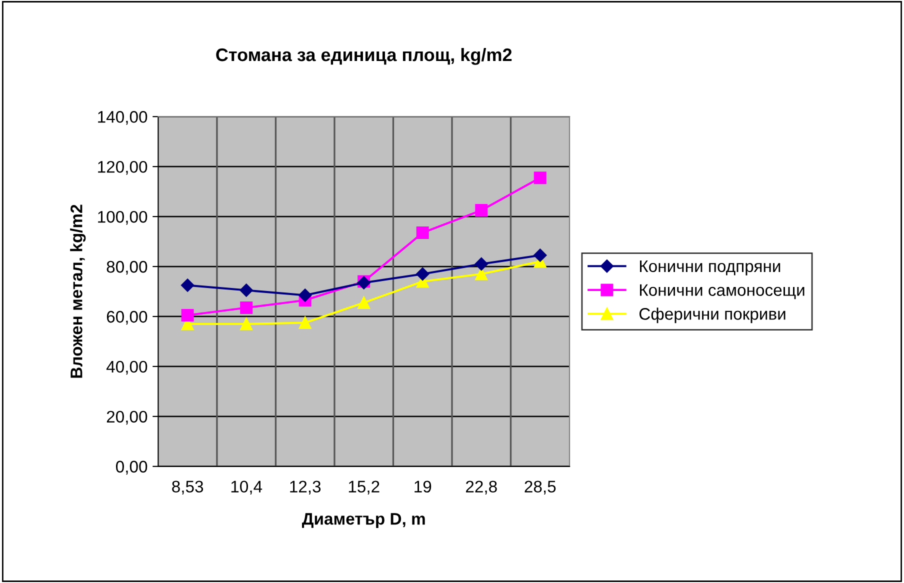 This screenshot has height=583, width=904. What do you see at coordinates (123, 167) in the screenshot?
I see `y-tick-label: 120,00` at bounding box center [123, 167].